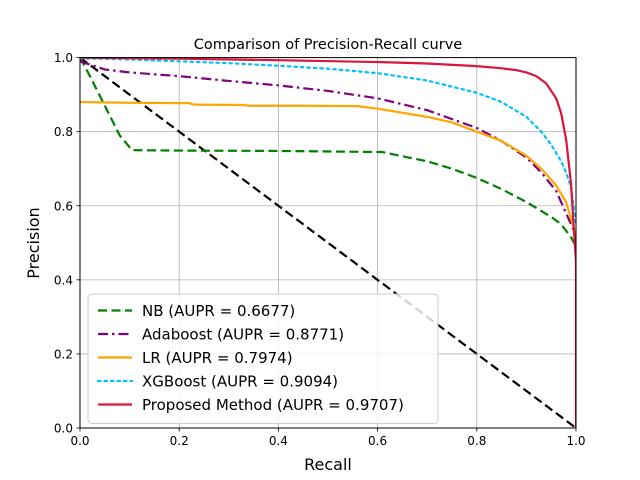 The width and height of the screenshot is (640, 480). What do you see at coordinates (328, 45) in the screenshot?
I see `chart-title: Comparison of Precision-Recall curve` at bounding box center [328, 45].